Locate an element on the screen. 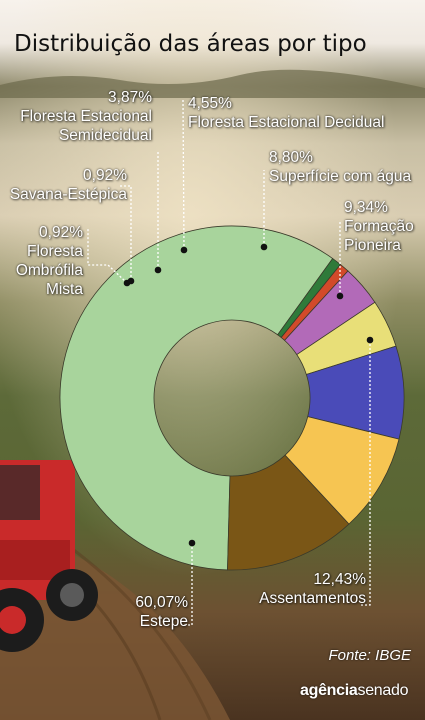 This screenshot has width=425, height=720. source-note: Fonte: IBGE is located at coordinates (369, 655).